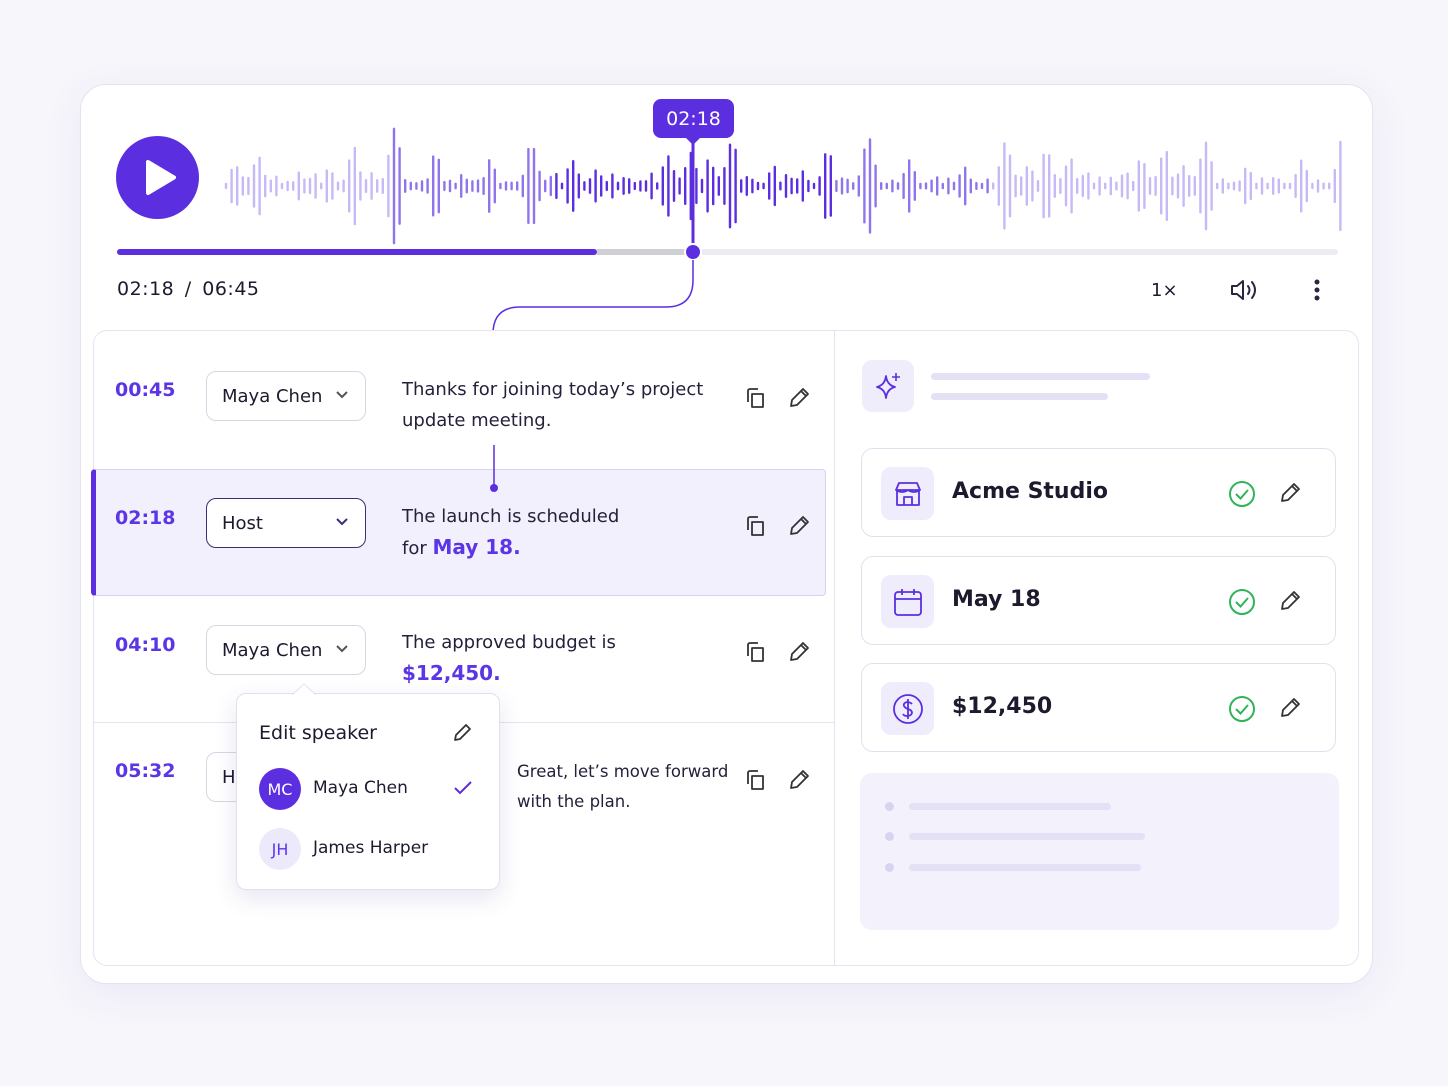  What do you see at coordinates (1317, 291) in the screenshot?
I see `more-button` at bounding box center [1317, 291].